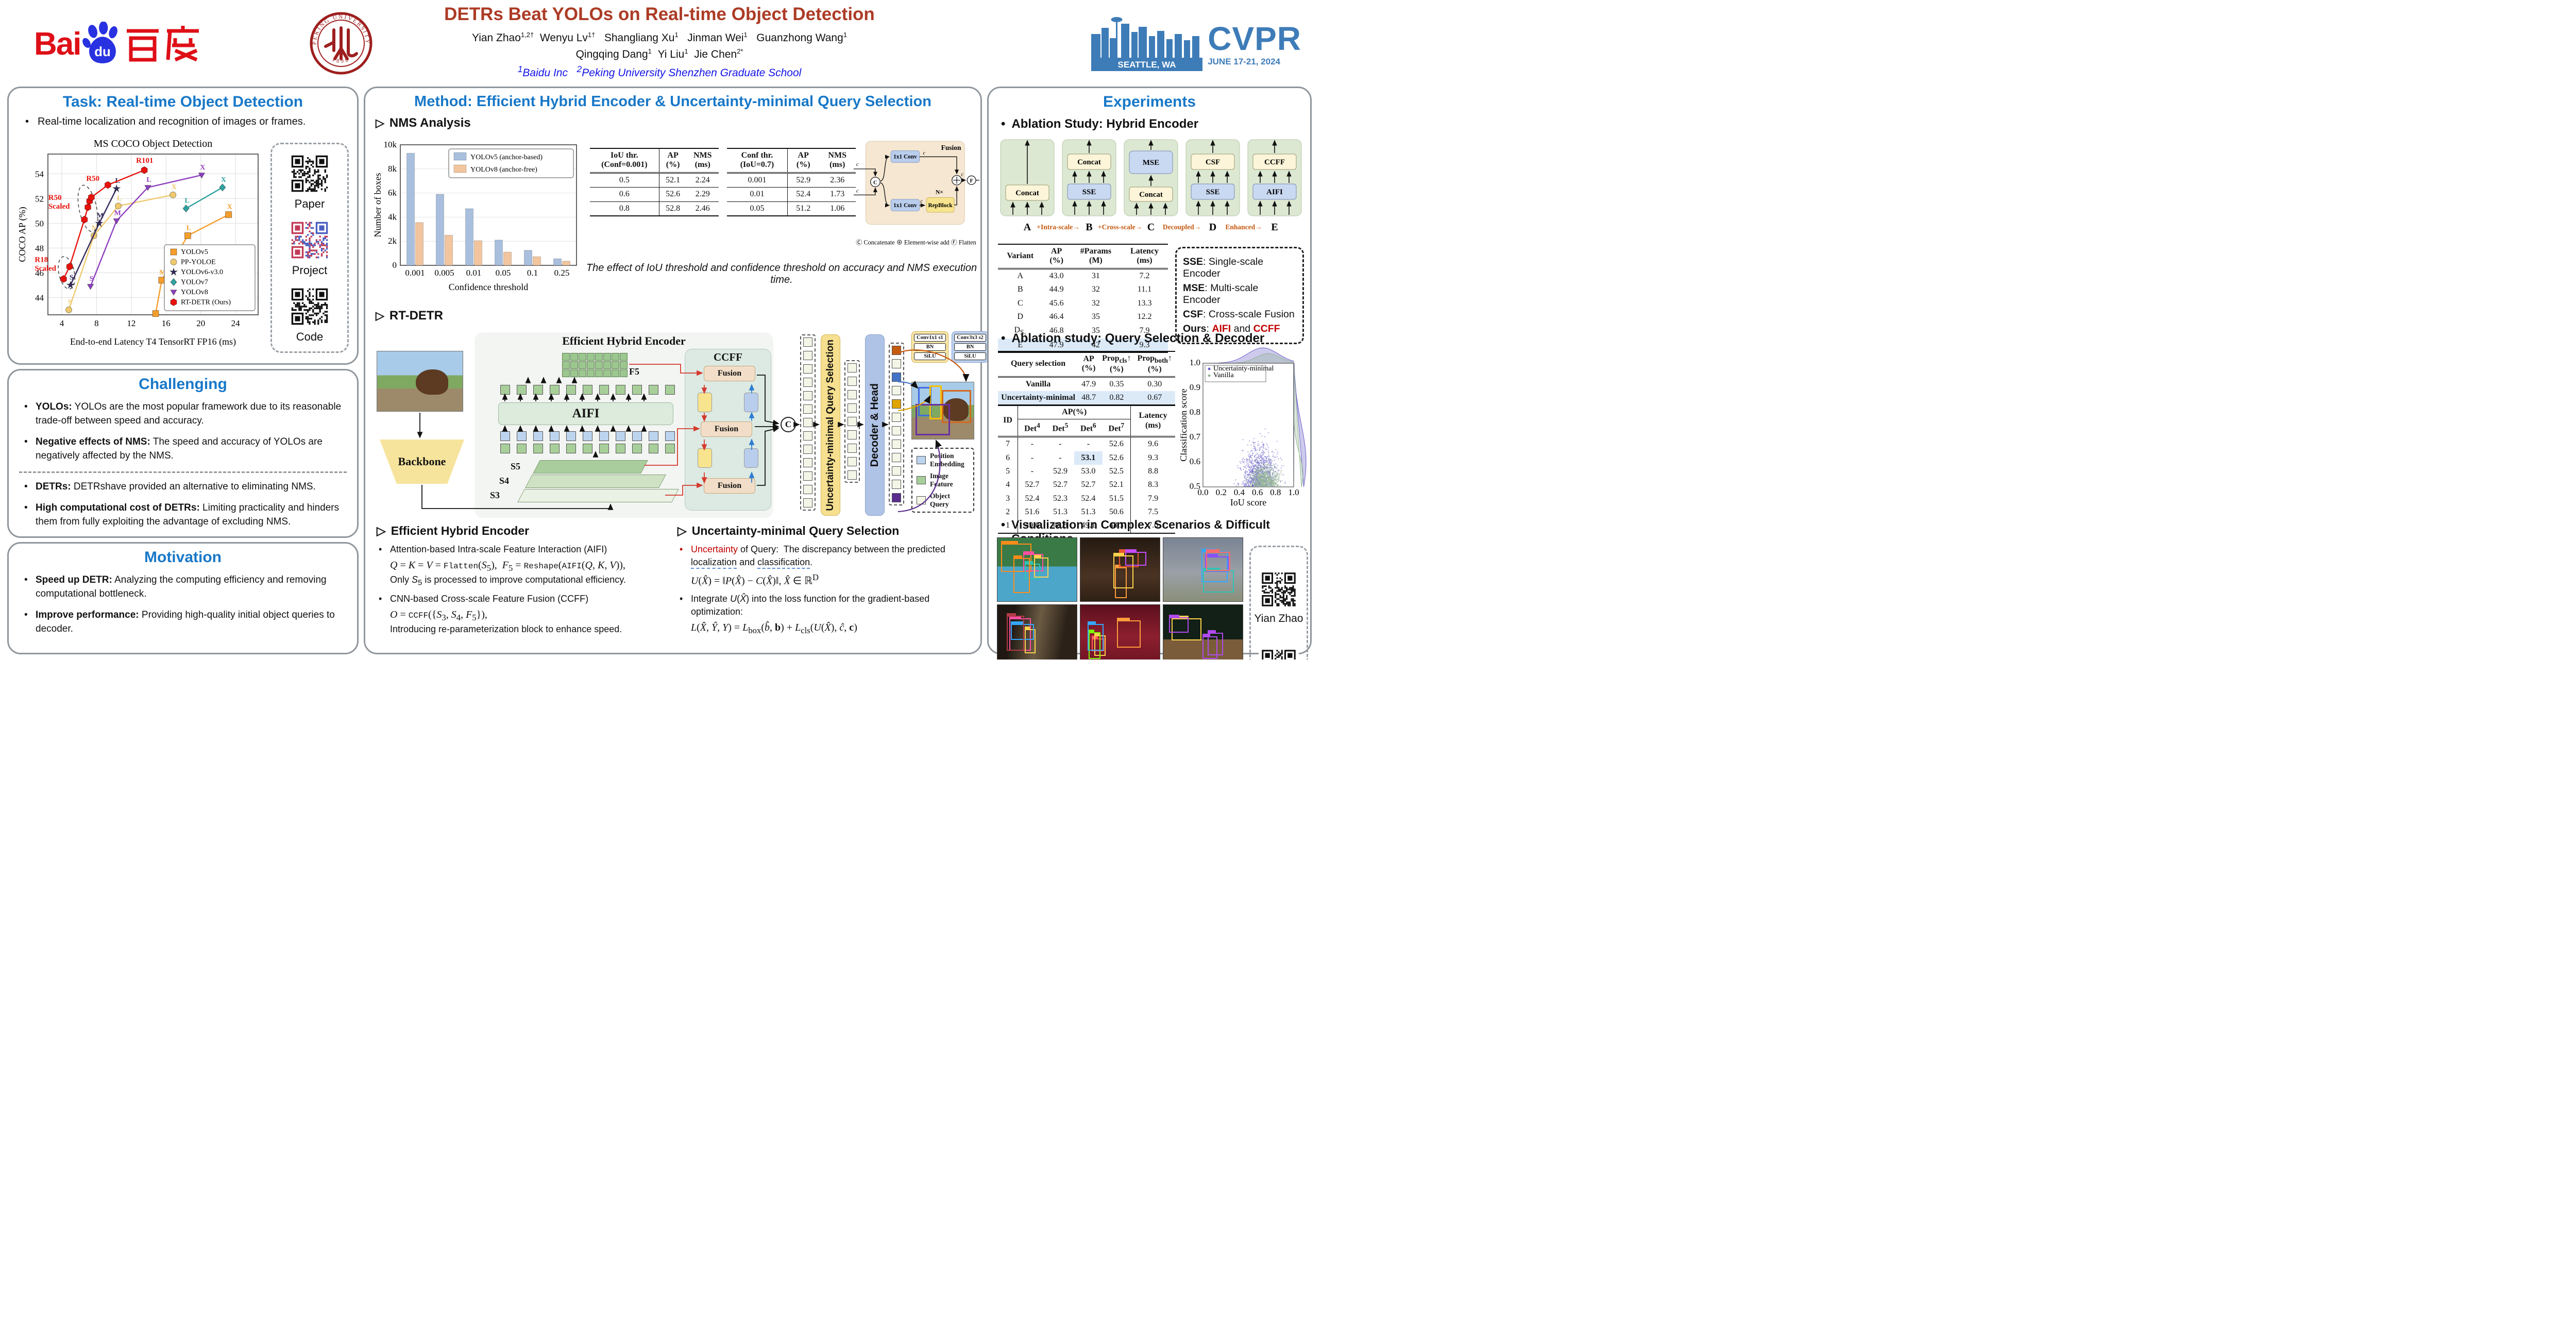 Image resolution: width=2576 pixels, height=1319 pixels. Describe the element at coordinates (956, 407) in the screenshot. I see `horse-bbox` at that location.